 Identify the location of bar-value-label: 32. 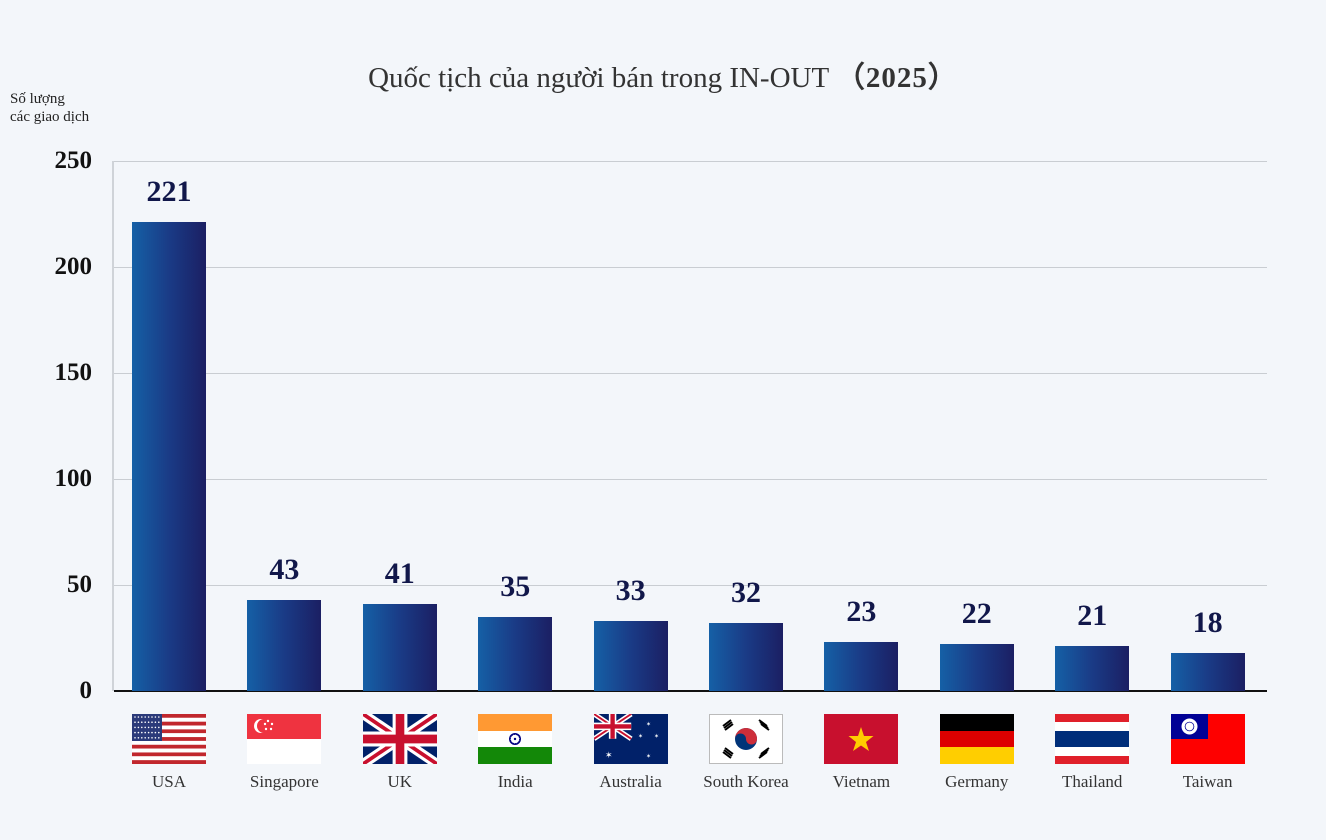
(746, 593).